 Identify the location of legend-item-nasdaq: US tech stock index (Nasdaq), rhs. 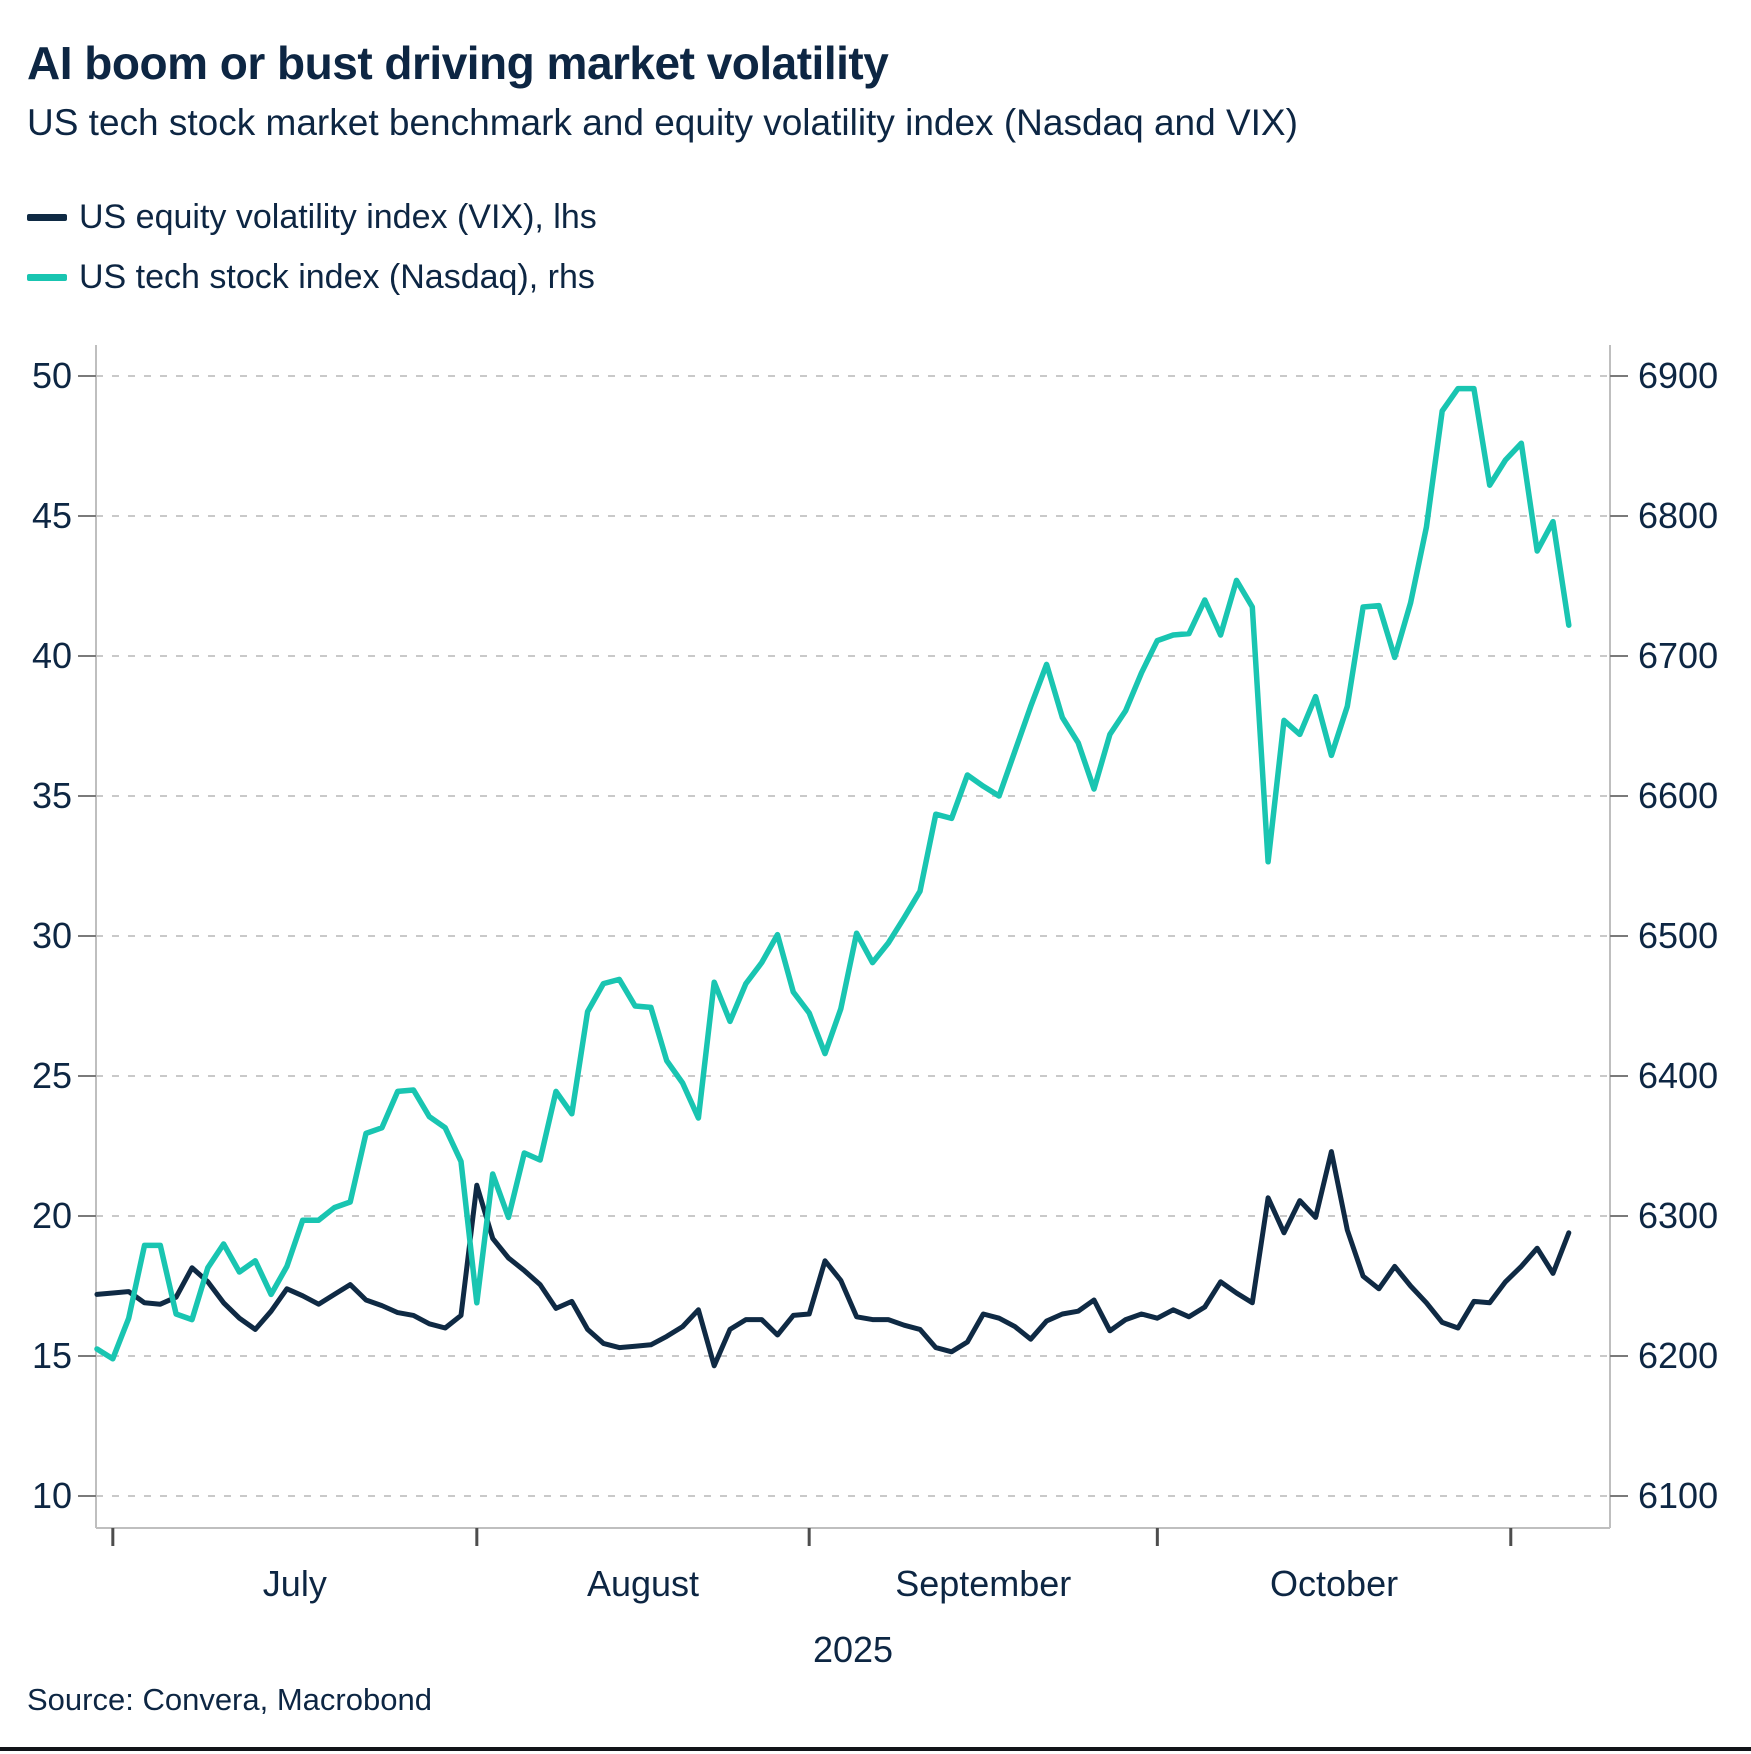
(312, 277).